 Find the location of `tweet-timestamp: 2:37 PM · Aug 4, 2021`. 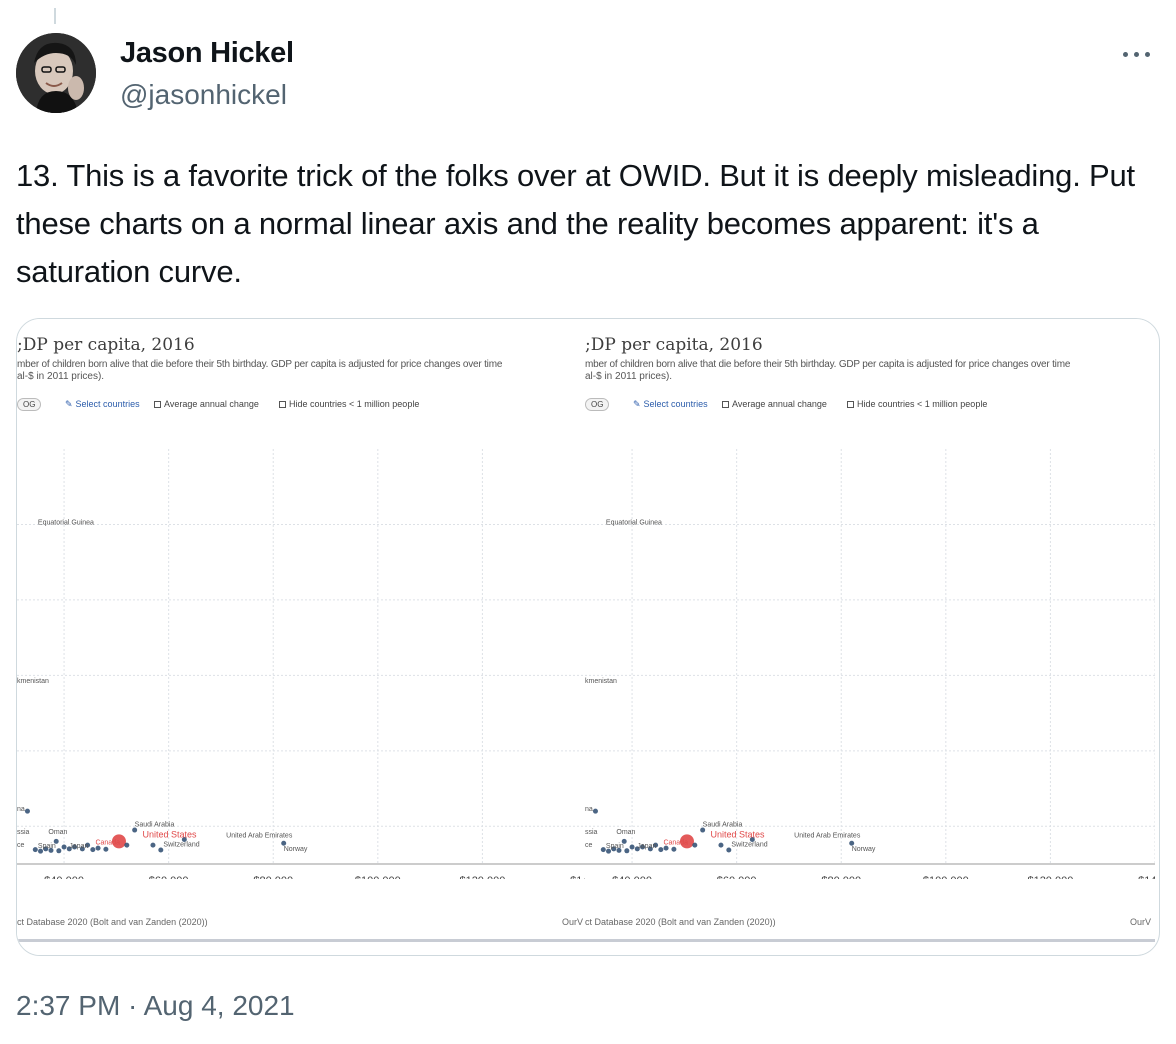

tweet-timestamp: 2:37 PM · Aug 4, 2021 is located at coordinates (155, 1005).